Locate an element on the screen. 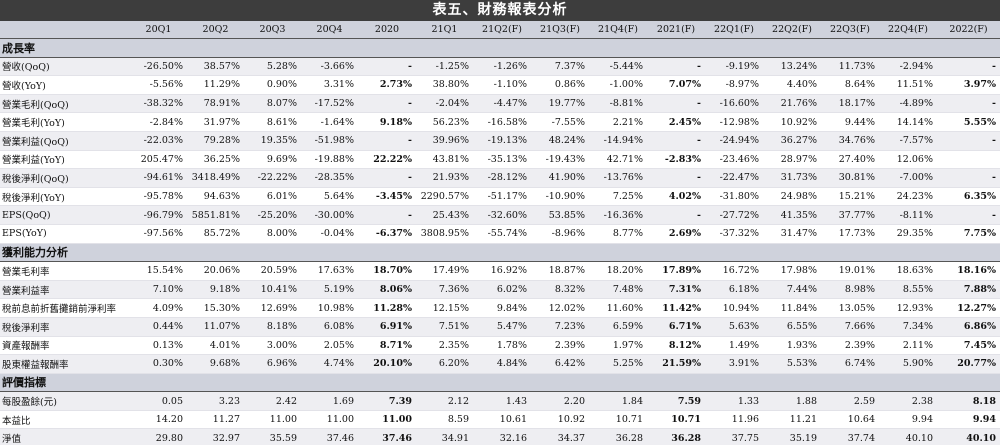 The image size is (1000, 445). table-cell: 0.05 is located at coordinates (158, 401).